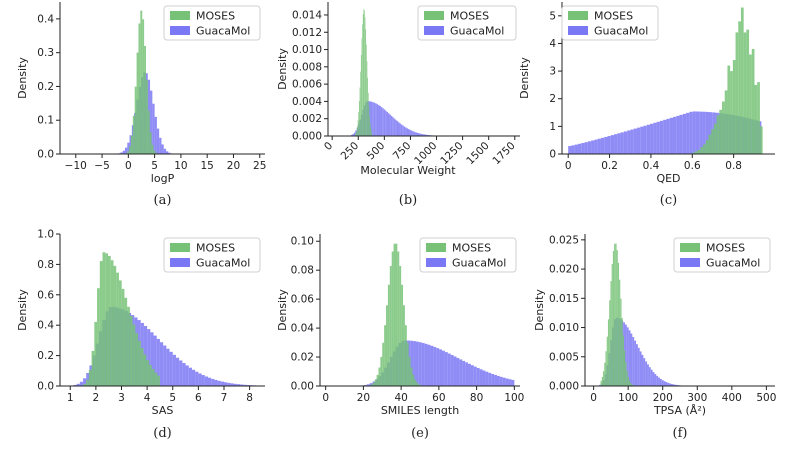 This screenshot has height=453, width=805. I want to click on x-tick-label: 6, so click(198, 398).